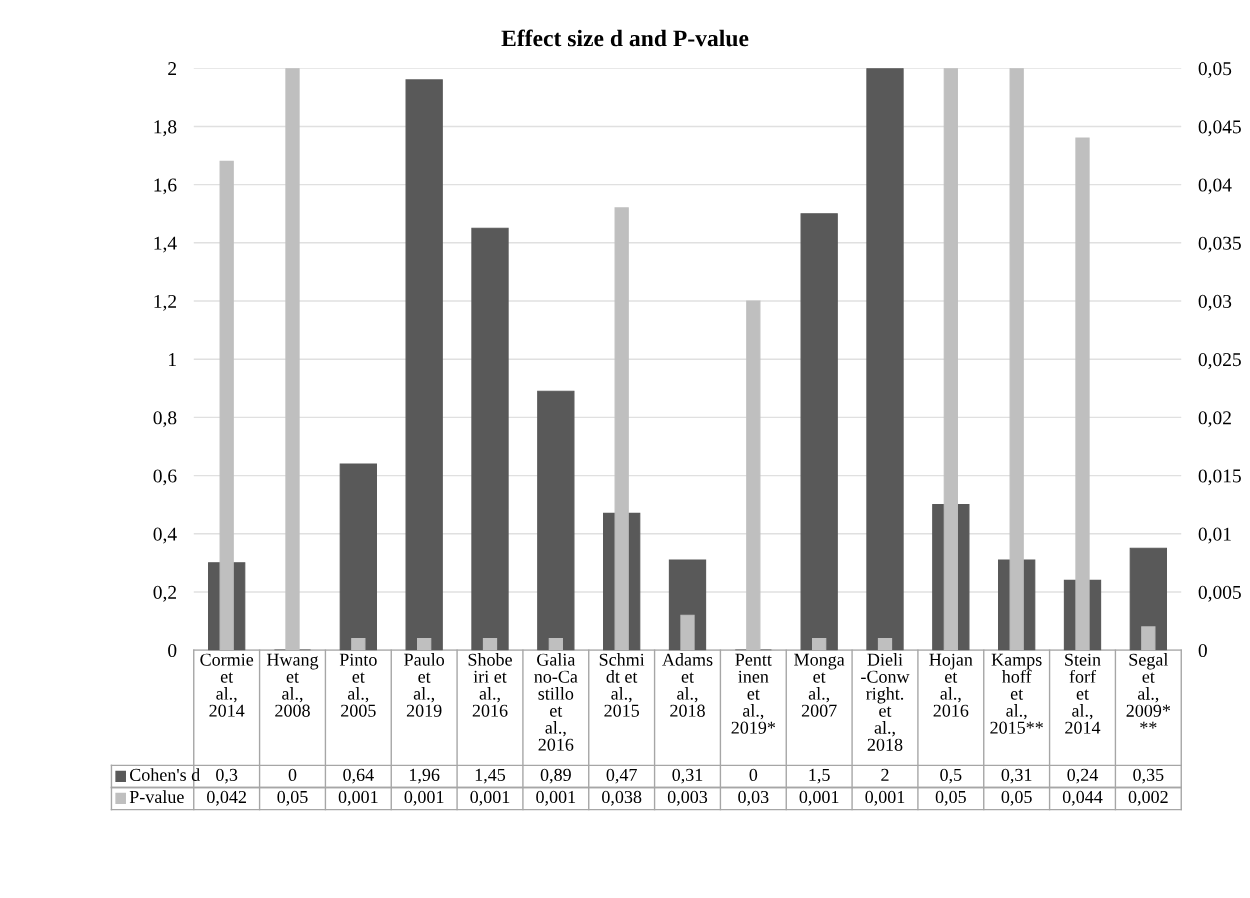 Image resolution: width=1250 pixels, height=898 pixels. What do you see at coordinates (165, 419) in the screenshot?
I see `y-tick-label: 0,8` at bounding box center [165, 419].